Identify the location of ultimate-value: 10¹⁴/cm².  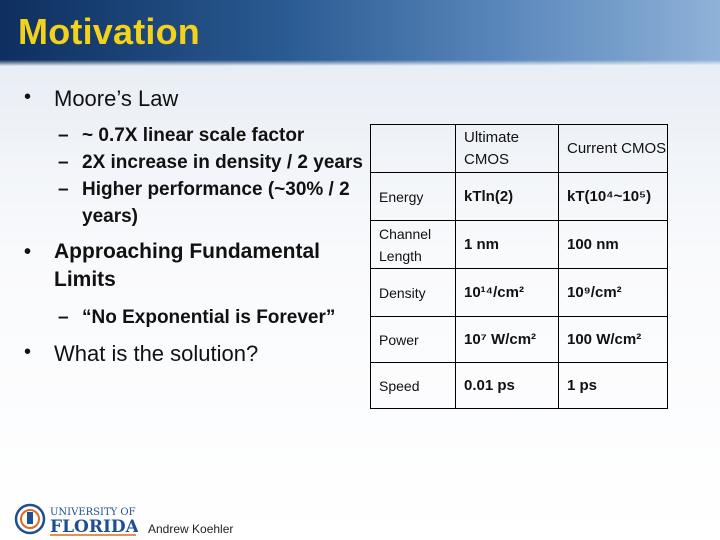
(507, 292).